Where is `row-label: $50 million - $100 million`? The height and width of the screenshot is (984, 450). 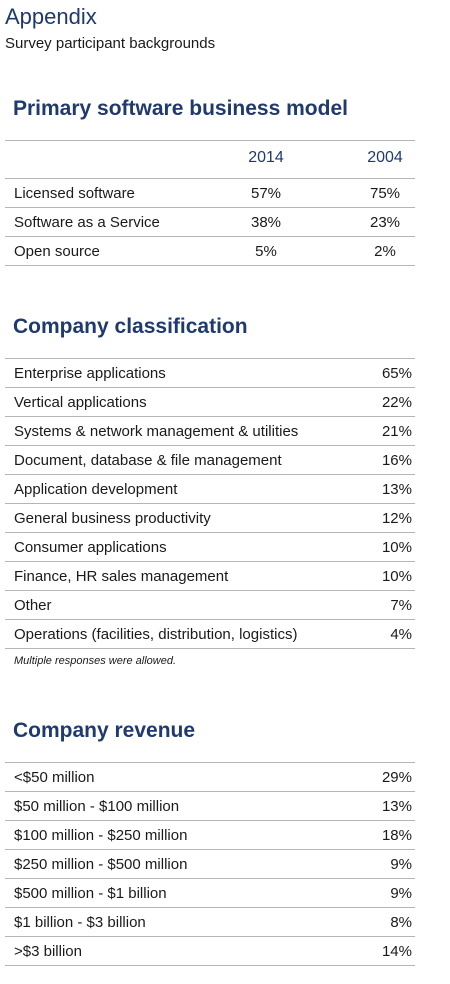
row-label: $50 million - $100 million is located at coordinates (97, 806).